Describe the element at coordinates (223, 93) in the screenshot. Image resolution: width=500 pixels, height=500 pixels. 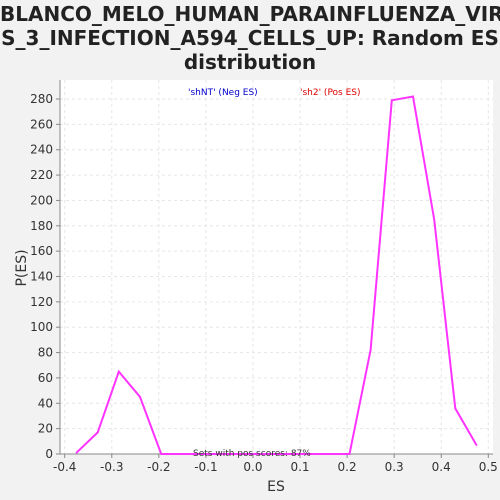
I see `legend-neg-es: 'shNT' (Neg ES)` at that location.